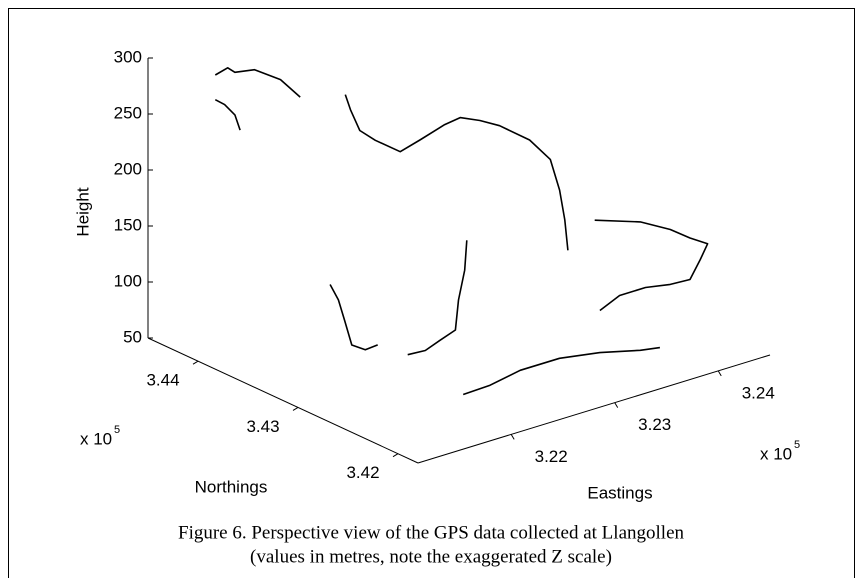 Image resolution: width=862 pixels, height=578 pixels. What do you see at coordinates (128, 112) in the screenshot?
I see `z-tick-label: 250` at bounding box center [128, 112].